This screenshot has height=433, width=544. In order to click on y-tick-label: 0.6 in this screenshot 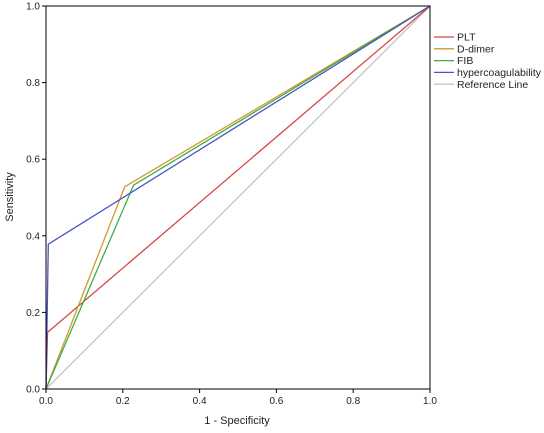, I will do `click(33, 160)`.